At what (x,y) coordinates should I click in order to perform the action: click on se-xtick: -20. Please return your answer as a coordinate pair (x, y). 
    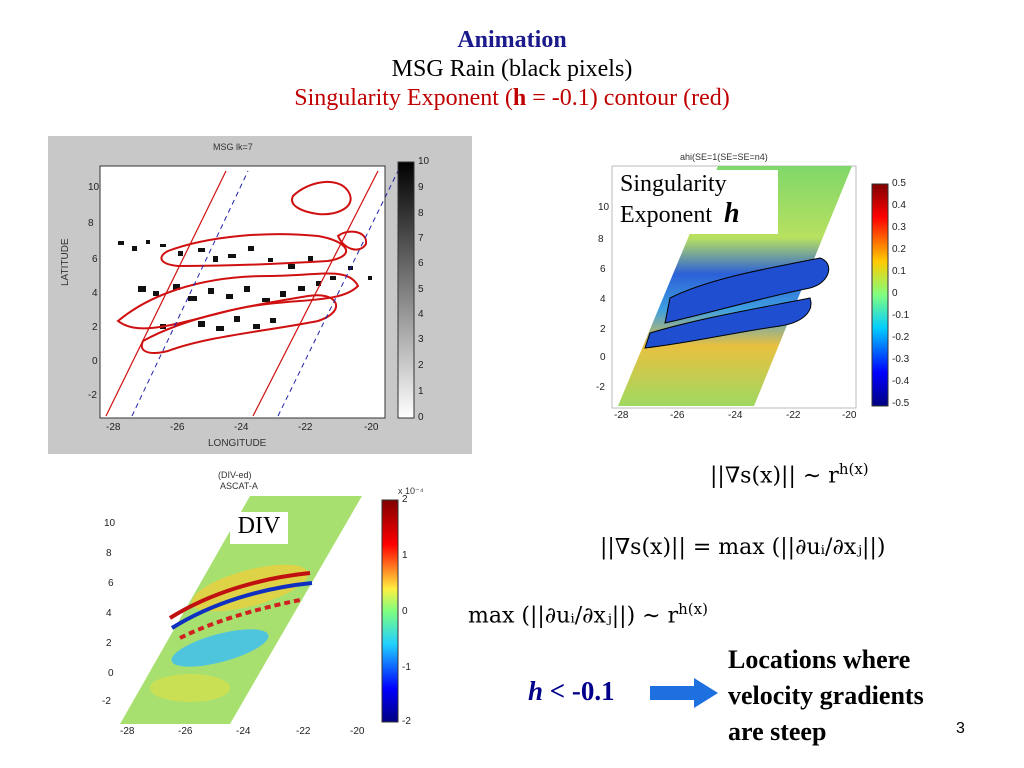
    Looking at the image, I should click on (849, 415).